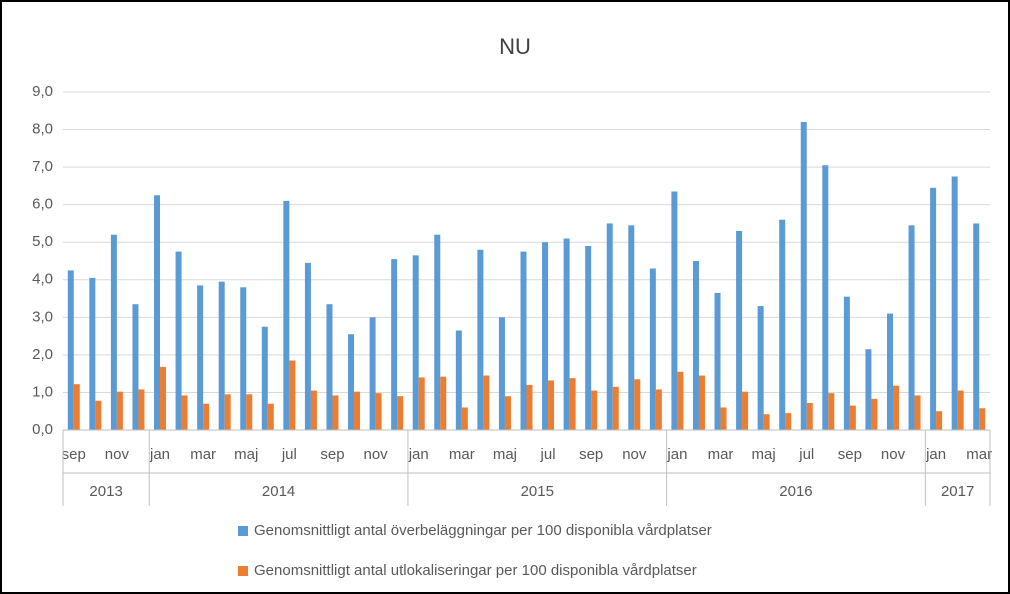 The image size is (1010, 594). What do you see at coordinates (537, 491) in the screenshot?
I see `year-label: 2015` at bounding box center [537, 491].